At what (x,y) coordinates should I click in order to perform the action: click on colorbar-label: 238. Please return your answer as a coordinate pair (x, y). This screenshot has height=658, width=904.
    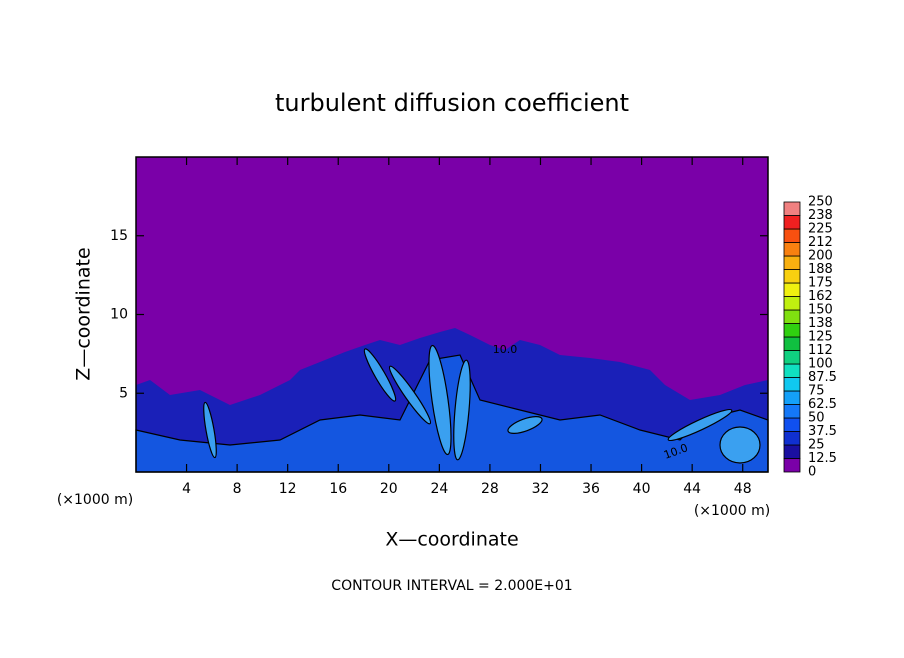
    Looking at the image, I should click on (820, 215).